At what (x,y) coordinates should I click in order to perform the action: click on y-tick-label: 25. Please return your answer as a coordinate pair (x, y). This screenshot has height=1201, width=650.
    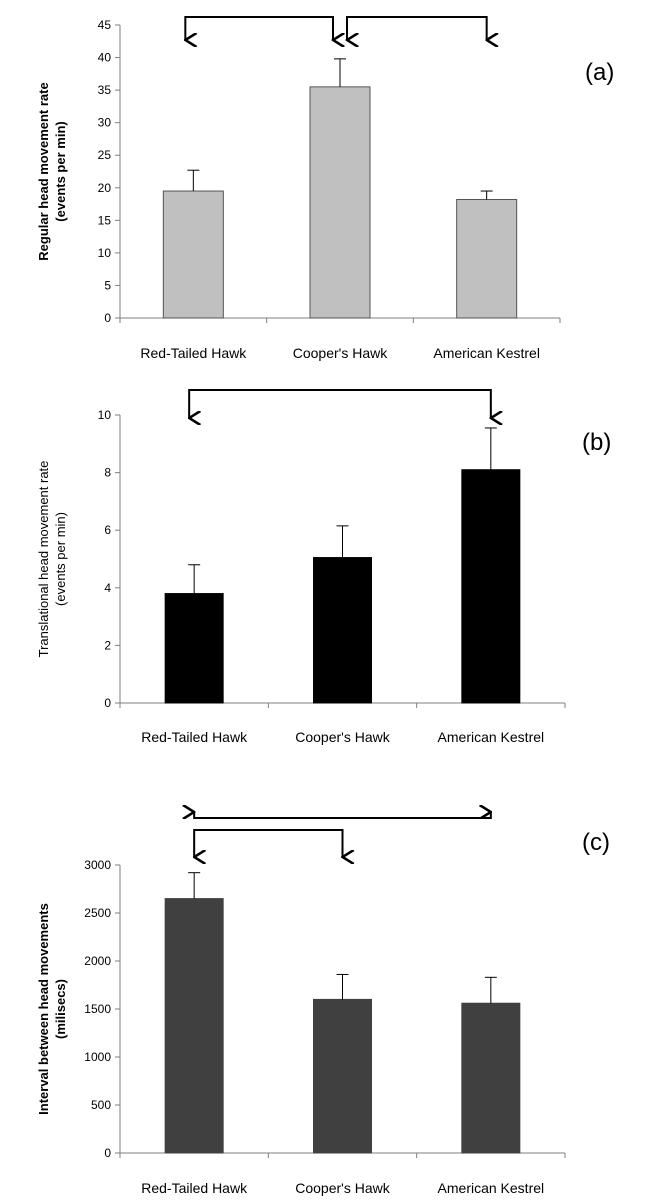
    Looking at the image, I should click on (105, 155).